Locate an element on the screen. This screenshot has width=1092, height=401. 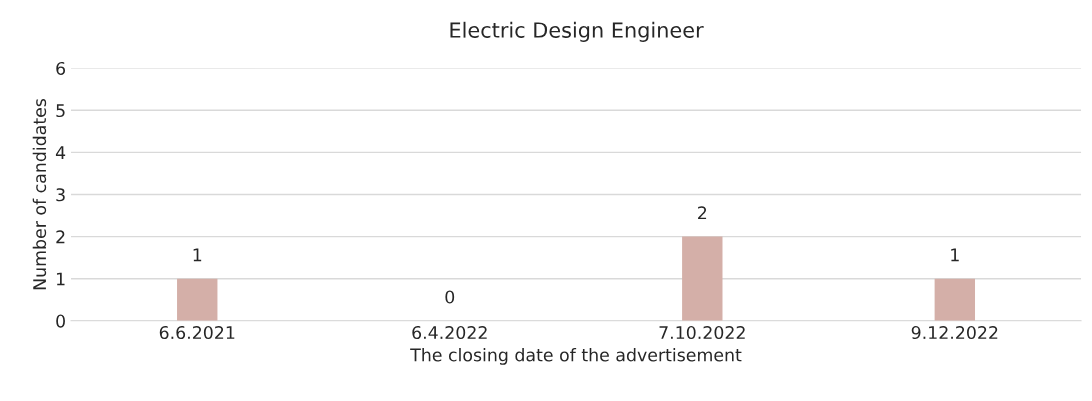
x-axis-title: The closing date of the advertisement is located at coordinates (576, 356).